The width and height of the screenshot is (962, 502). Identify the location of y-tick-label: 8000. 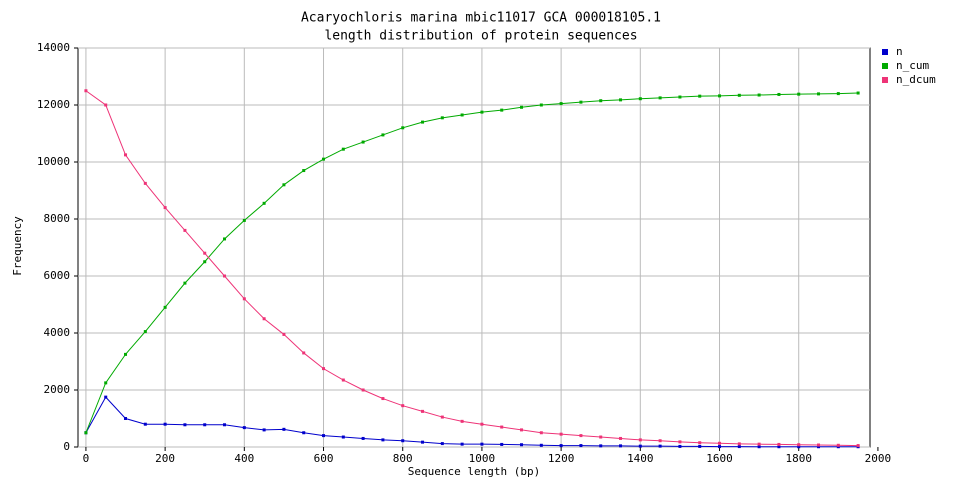
(57, 218).